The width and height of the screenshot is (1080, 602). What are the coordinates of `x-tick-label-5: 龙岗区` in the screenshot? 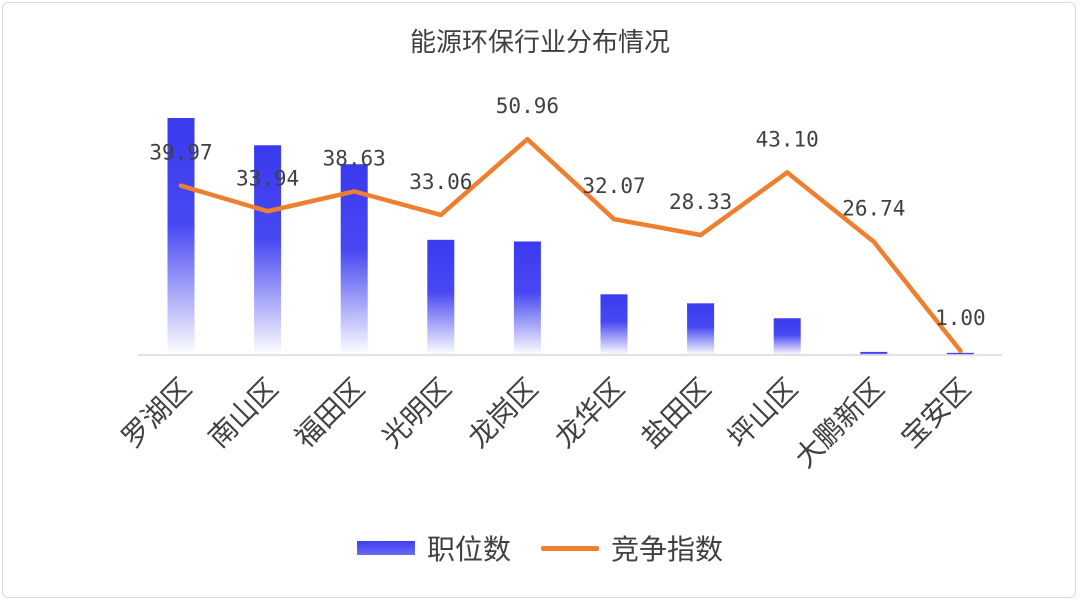 It's located at (503, 413).